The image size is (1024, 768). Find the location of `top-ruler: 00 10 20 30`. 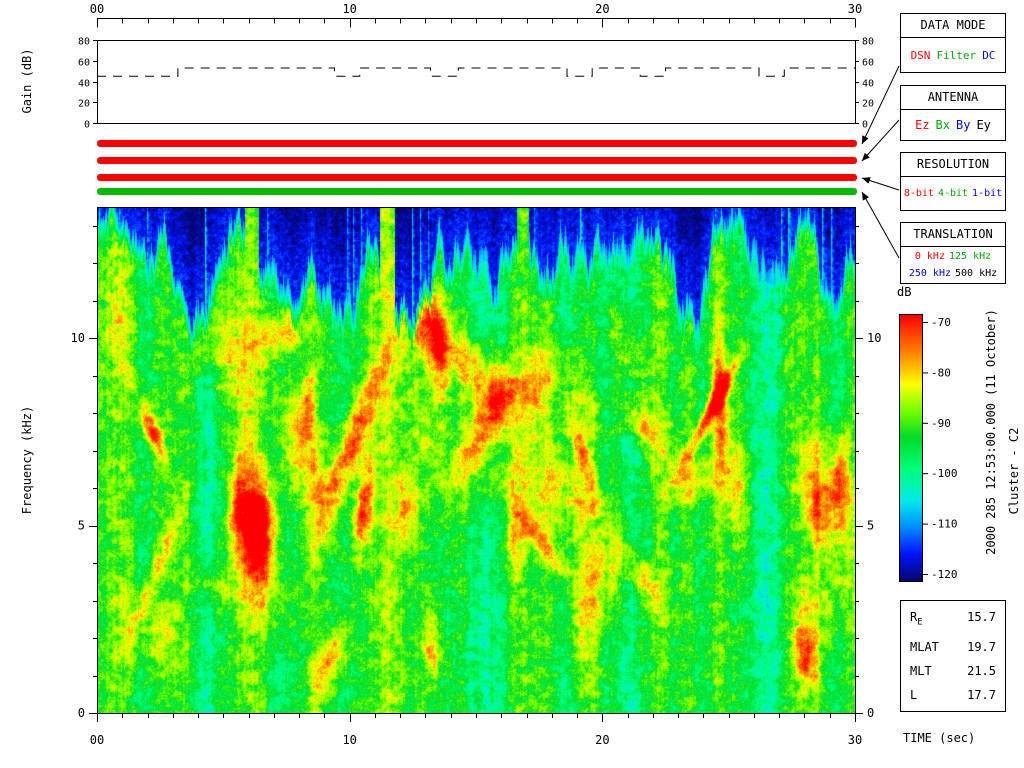

top-ruler: 00 10 20 30 is located at coordinates (476, 15).